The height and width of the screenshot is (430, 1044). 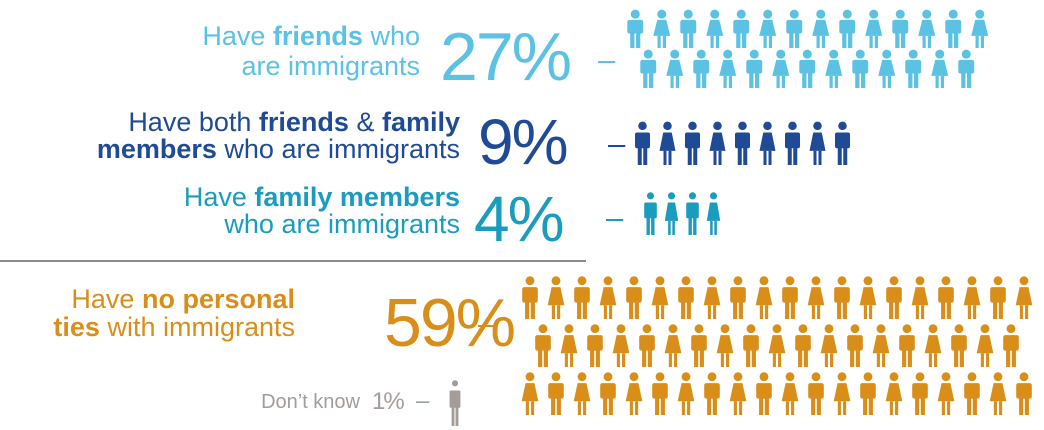 I want to click on category-label: Have family members, so click(x=322, y=197).